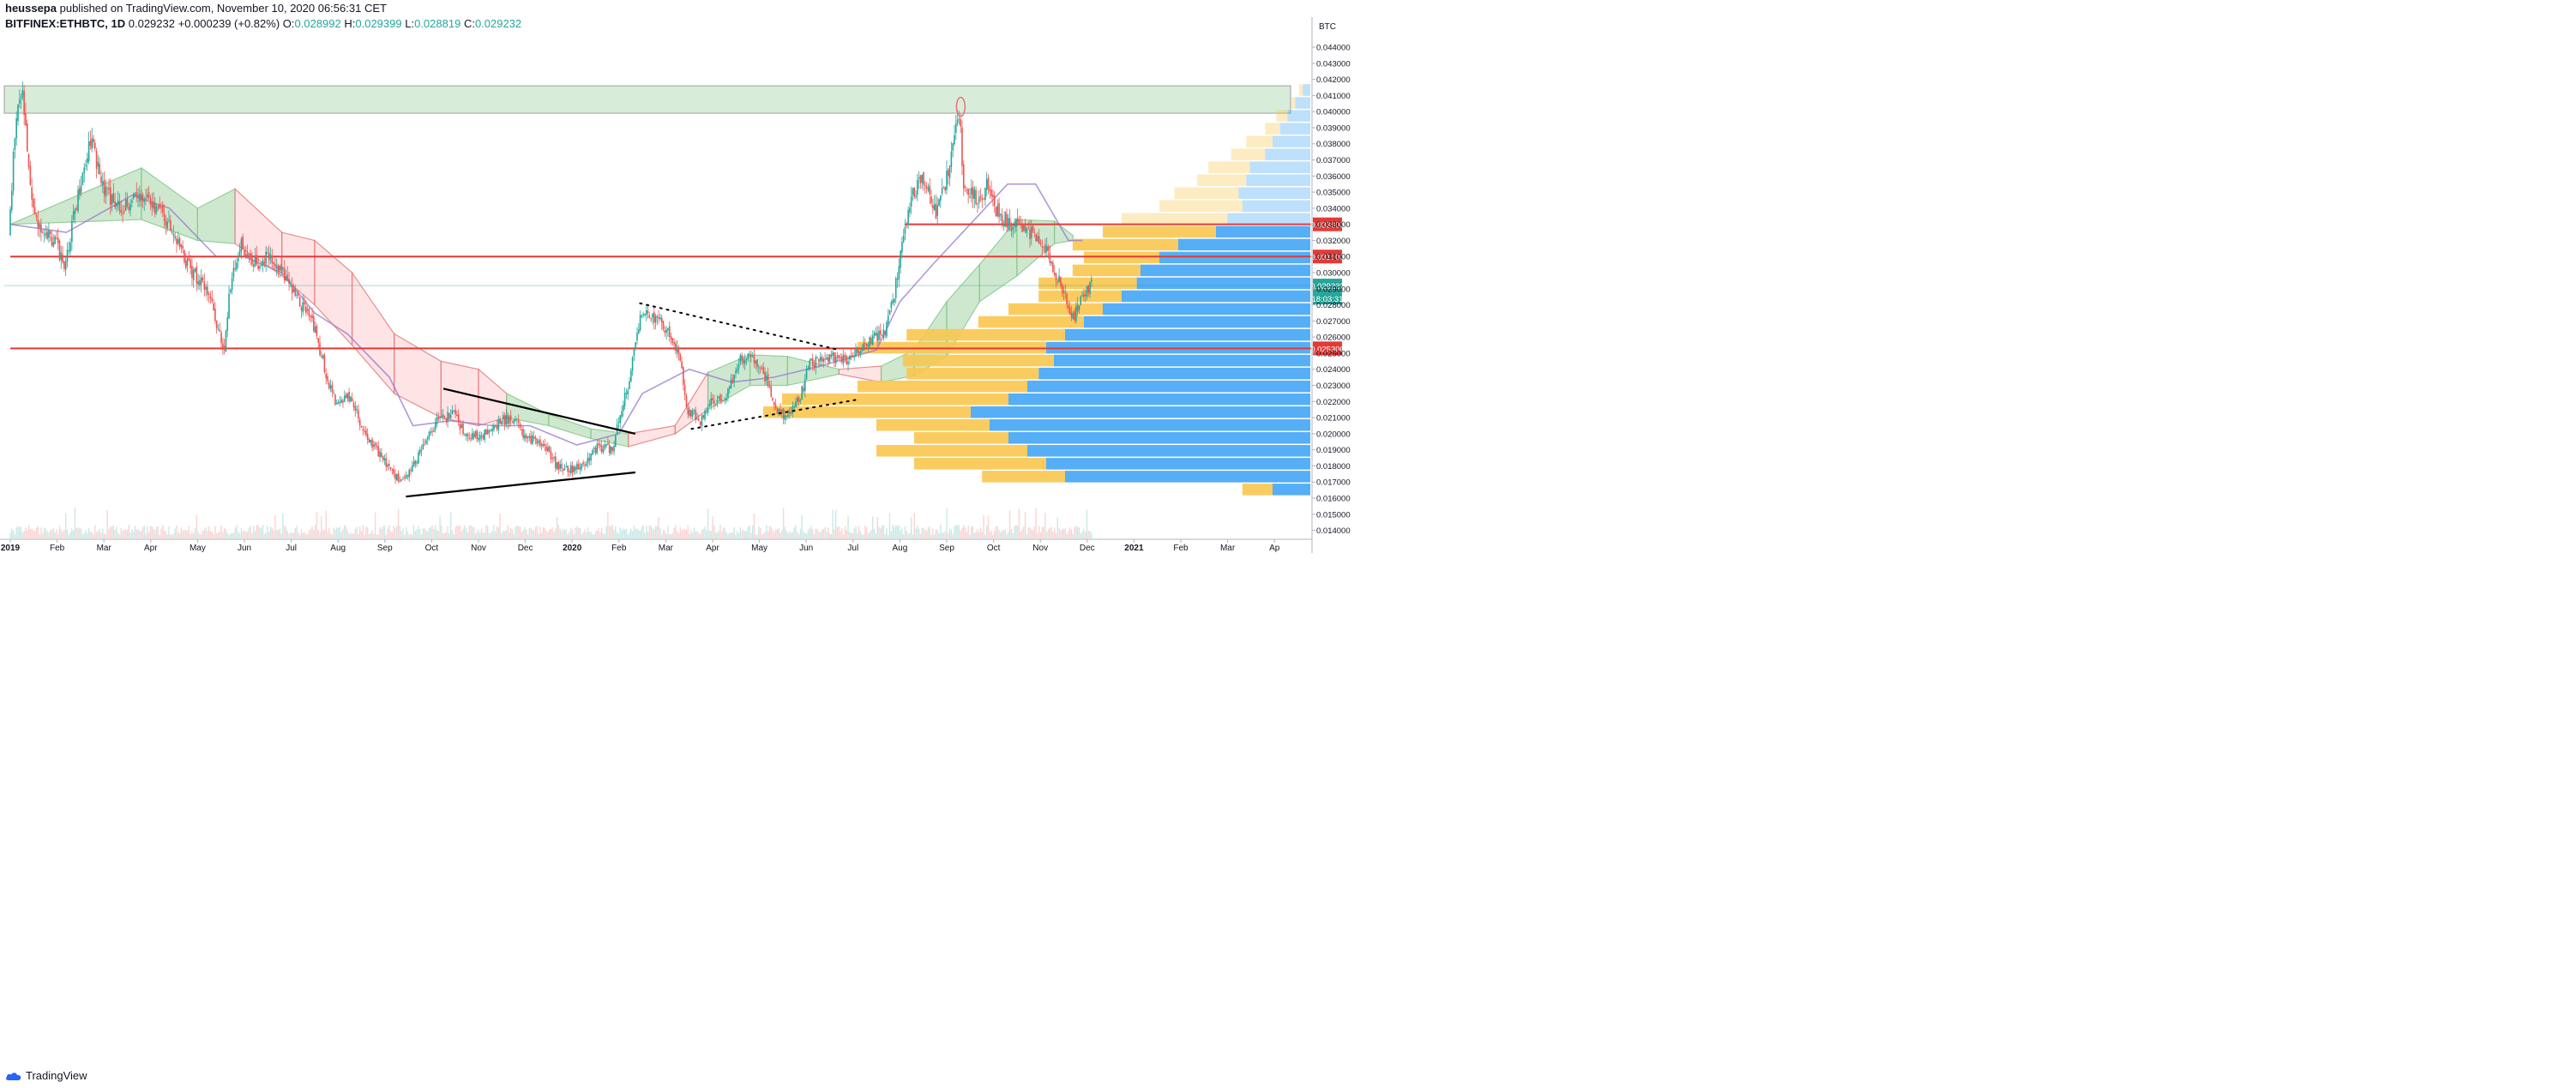 The width and height of the screenshot is (2576, 1088). Describe the element at coordinates (1333, 225) in the screenshot. I see `y-tick-label: 0.033000` at that location.